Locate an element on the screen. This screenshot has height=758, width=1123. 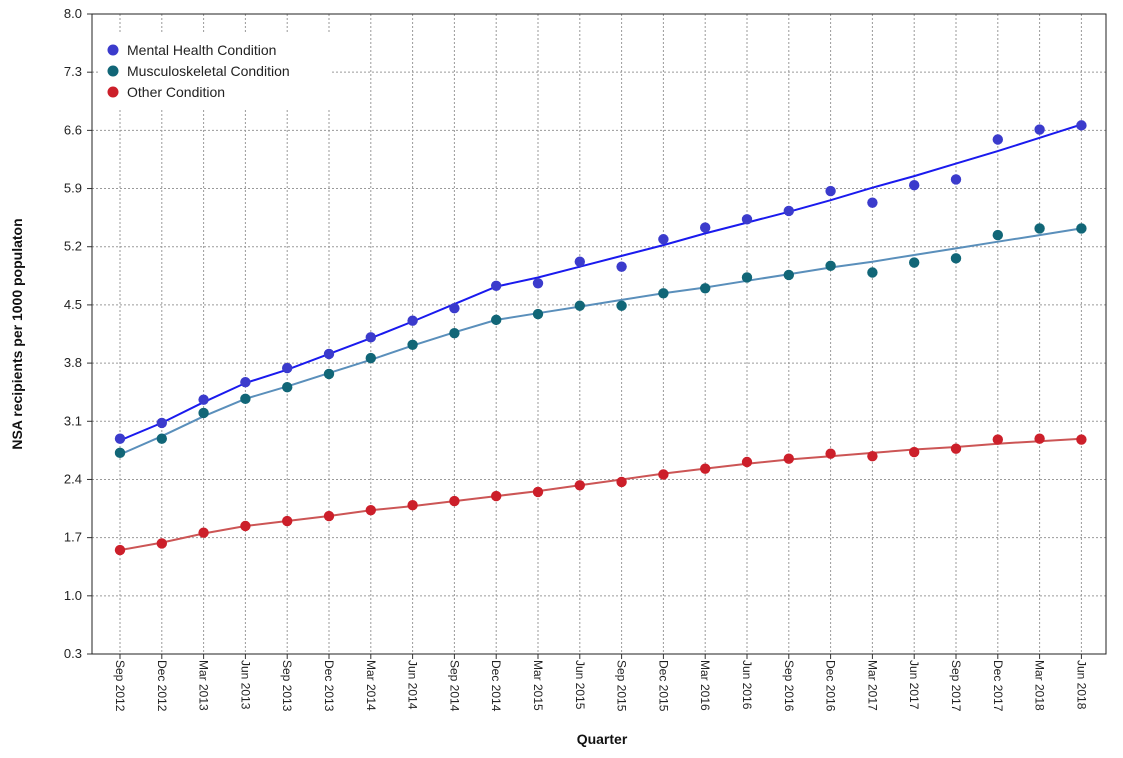
x-tick-label: Mar 2016 is located at coordinates (705, 685).